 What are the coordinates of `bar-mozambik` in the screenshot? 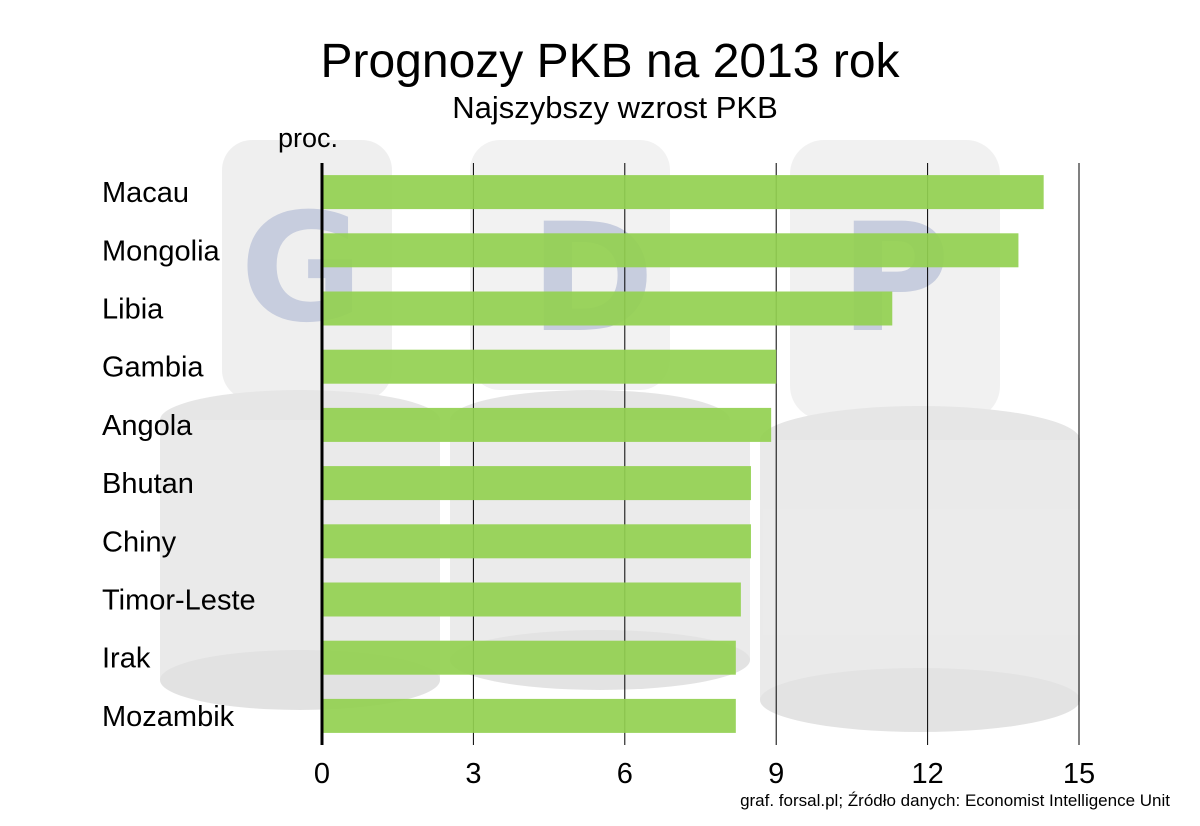 It's located at (529, 715).